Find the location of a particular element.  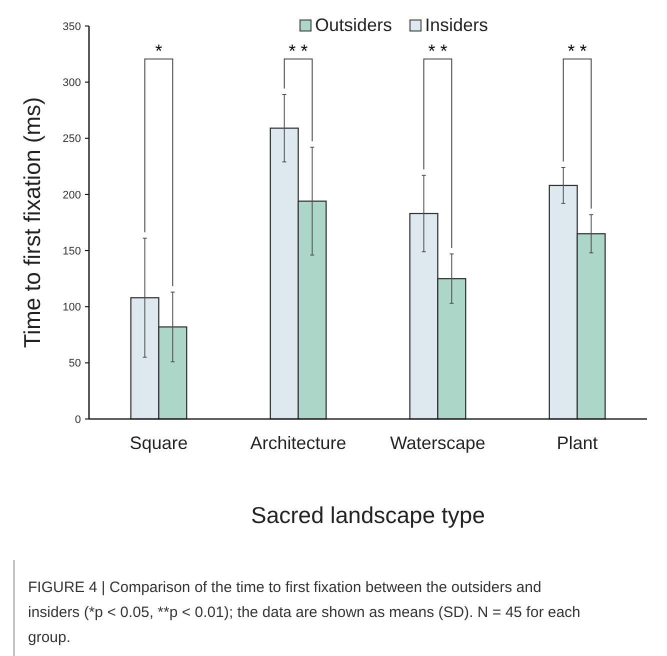

y-tick-label: 200 is located at coordinates (71, 195).